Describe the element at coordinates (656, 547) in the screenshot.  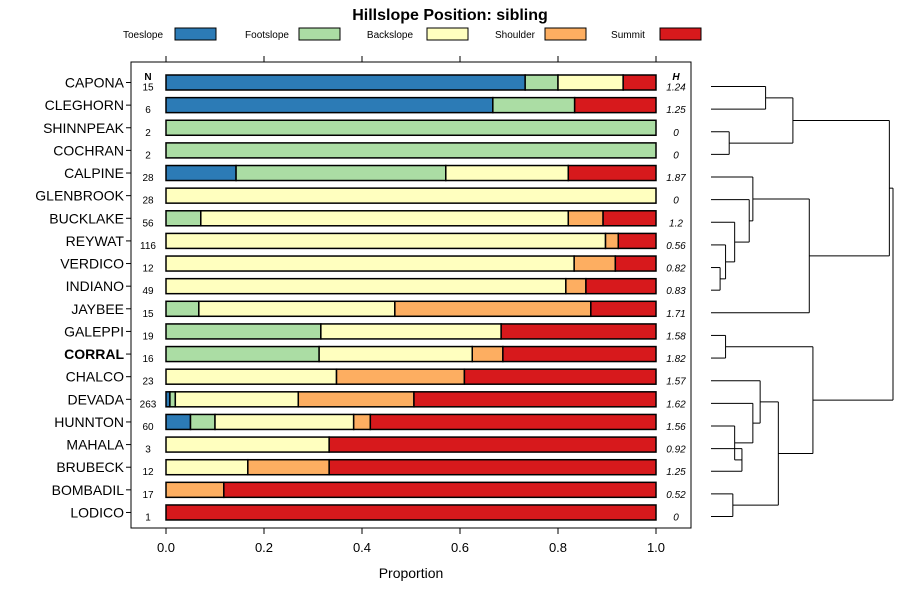
I see `x-tick-label: 1.0` at that location.